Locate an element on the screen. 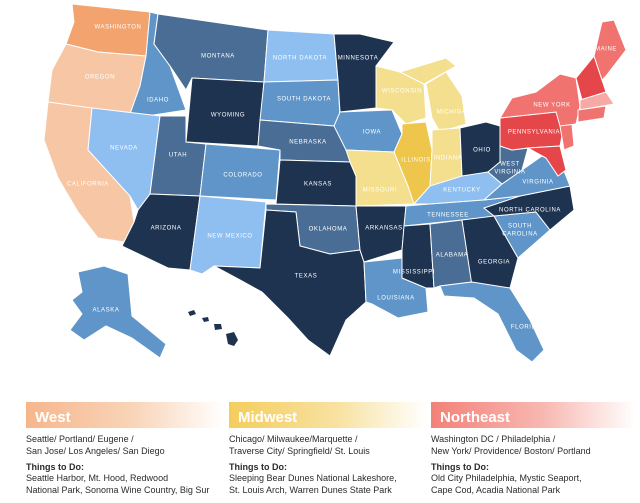 The image size is (640, 503). state-florida is located at coordinates (492, 322).